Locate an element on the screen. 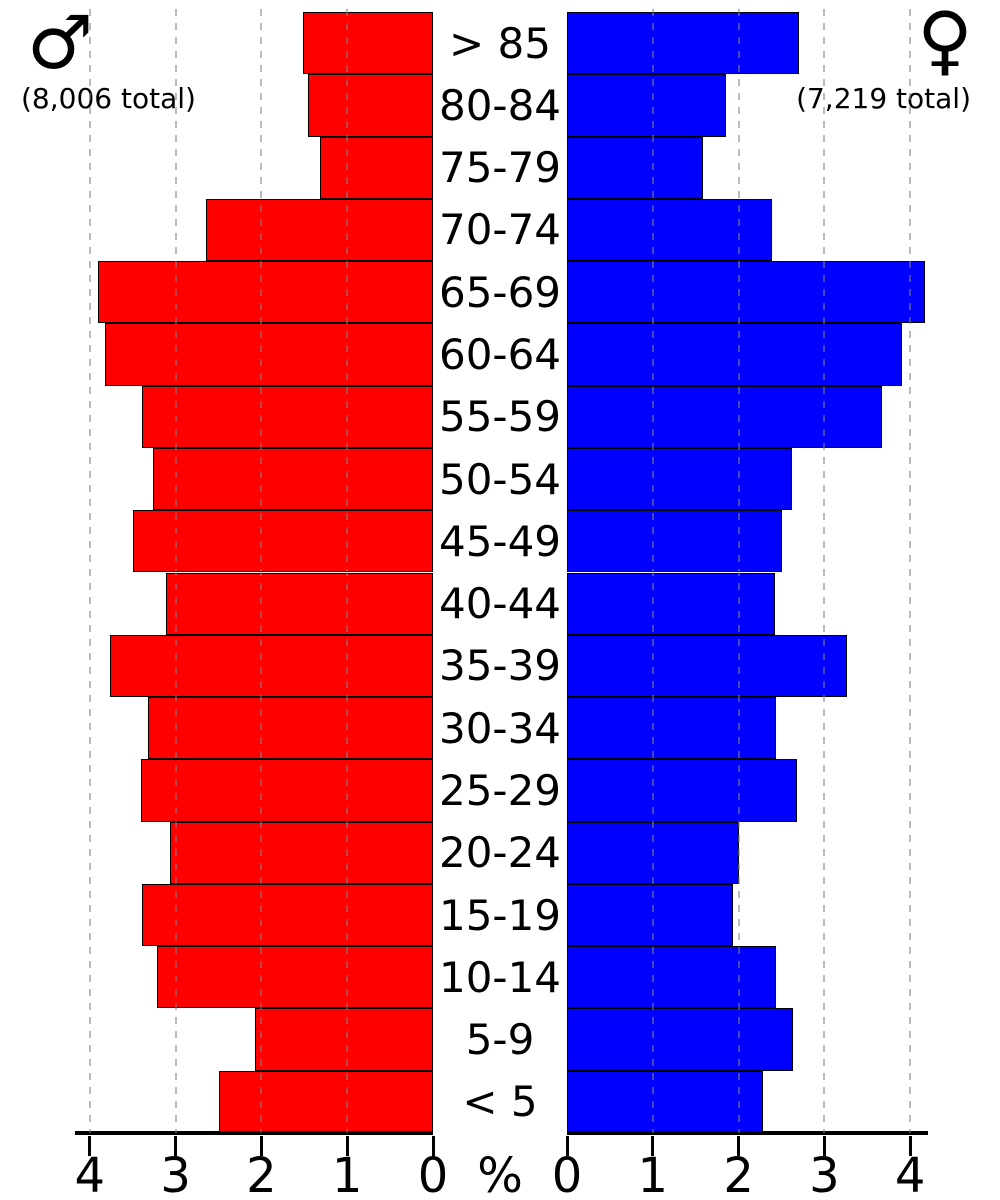  age-label-35-39: 35-39 is located at coordinates (500, 666).